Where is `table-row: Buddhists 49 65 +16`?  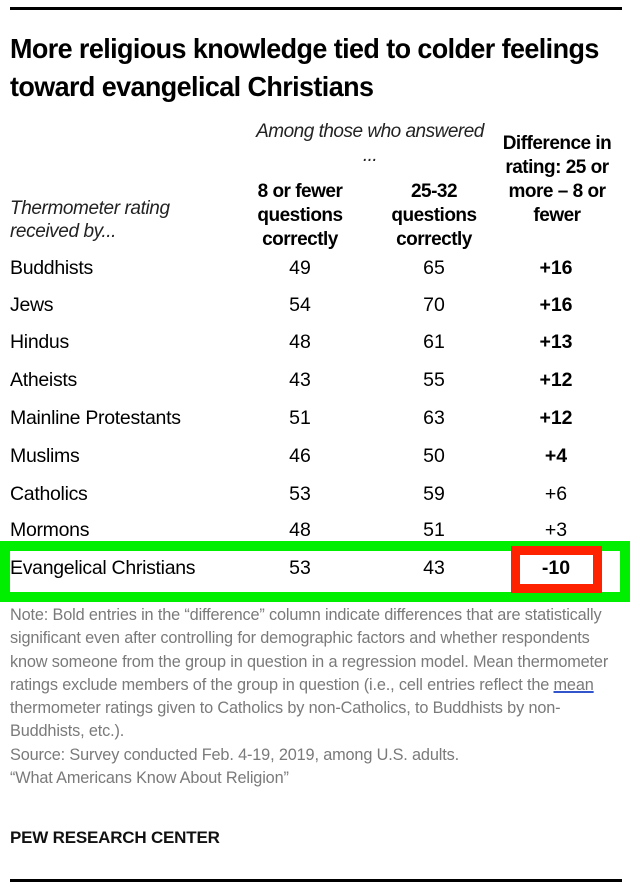 table-row: Buddhists 49 65 +16 is located at coordinates (320, 269).